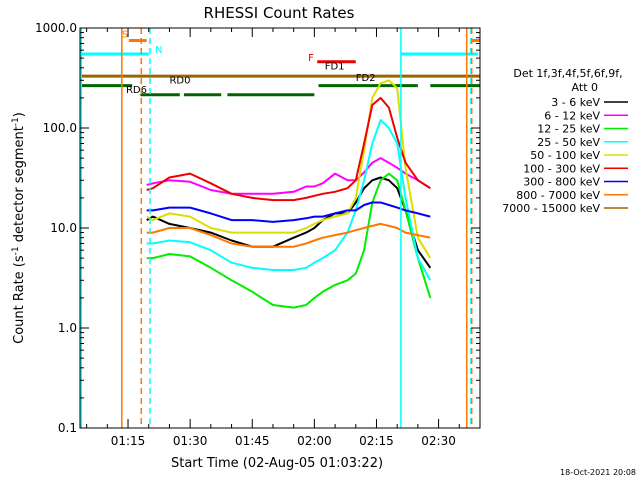 The height and width of the screenshot is (480, 640). What do you see at coordinates (575, 102) in the screenshot?
I see `legend-entry-label: 3 - 6 keV` at bounding box center [575, 102].